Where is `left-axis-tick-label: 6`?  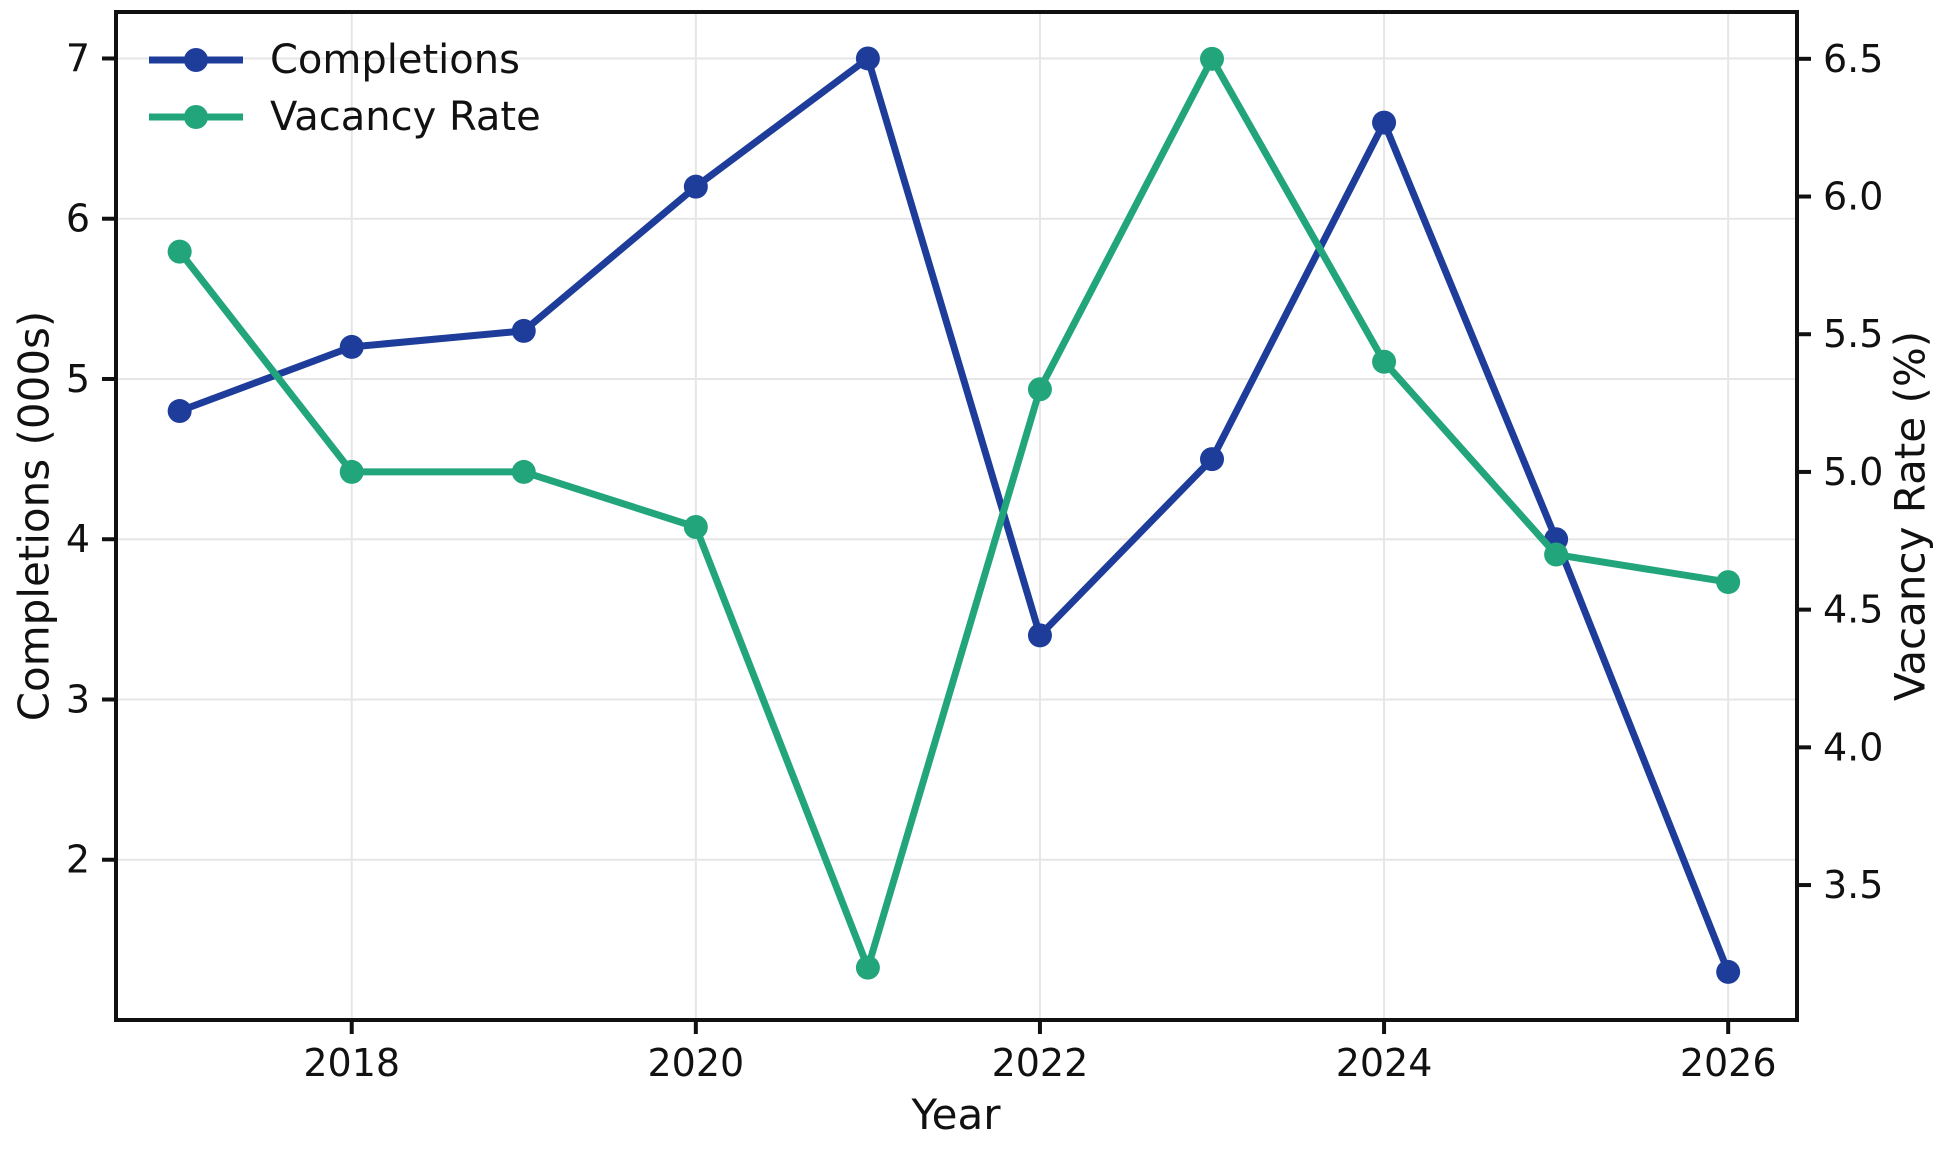 left-axis-tick-label: 6 is located at coordinates (78, 219).